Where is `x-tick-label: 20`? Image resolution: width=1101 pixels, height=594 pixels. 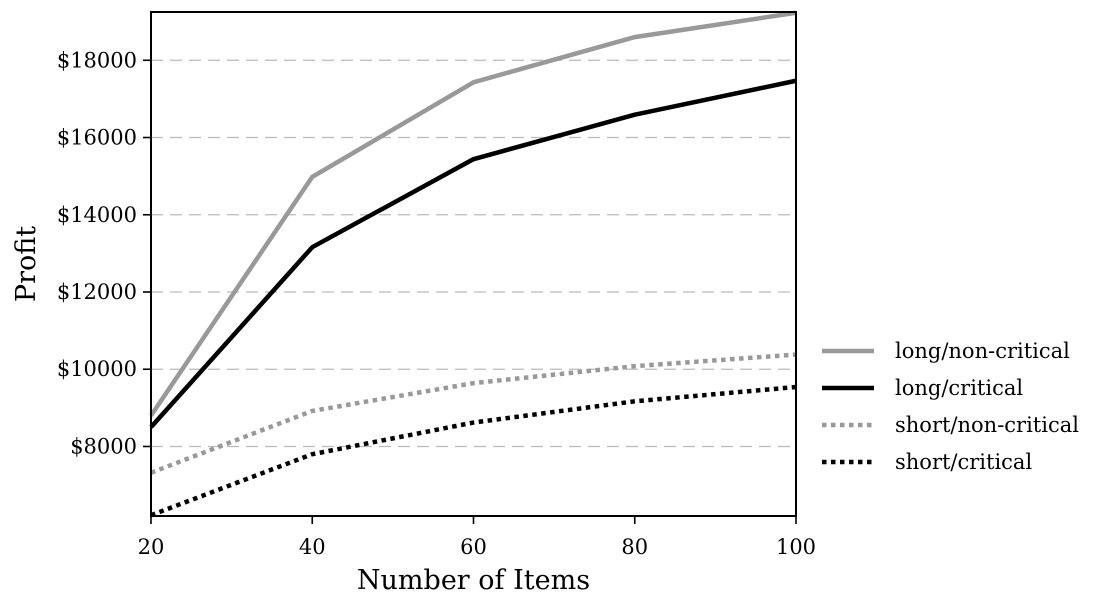
x-tick-label: 20 is located at coordinates (151, 547).